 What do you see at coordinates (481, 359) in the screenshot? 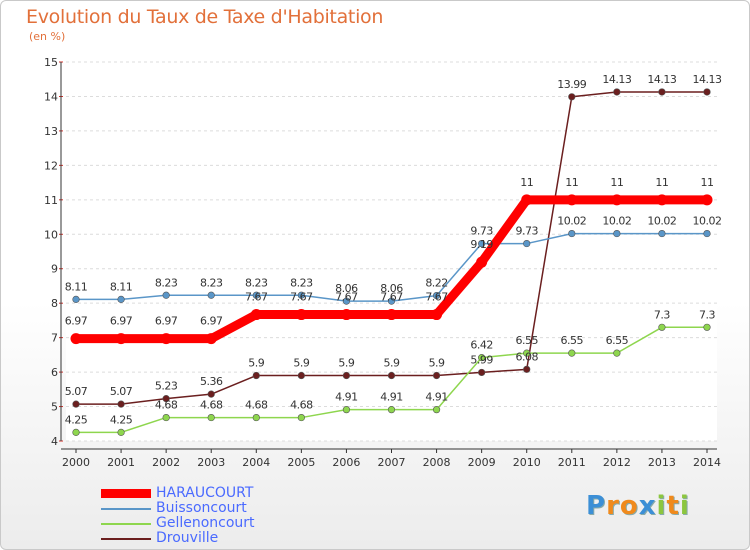
I see `data-label-drouville: 5.99` at bounding box center [481, 359].